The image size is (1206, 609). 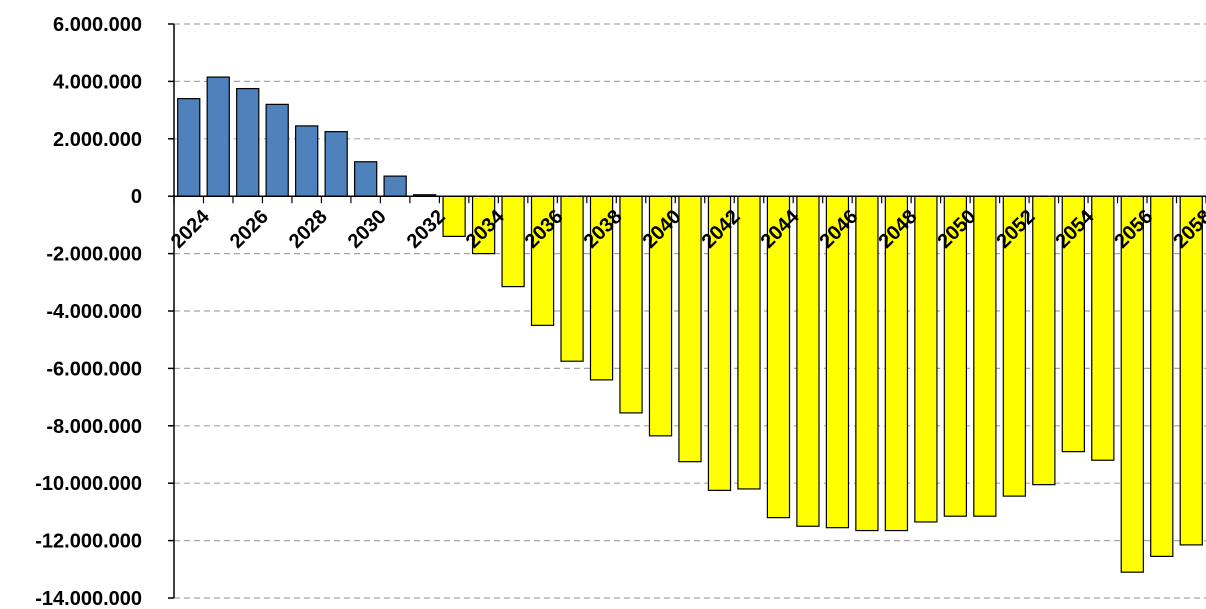 I want to click on bar-2049, so click(x=926, y=359).